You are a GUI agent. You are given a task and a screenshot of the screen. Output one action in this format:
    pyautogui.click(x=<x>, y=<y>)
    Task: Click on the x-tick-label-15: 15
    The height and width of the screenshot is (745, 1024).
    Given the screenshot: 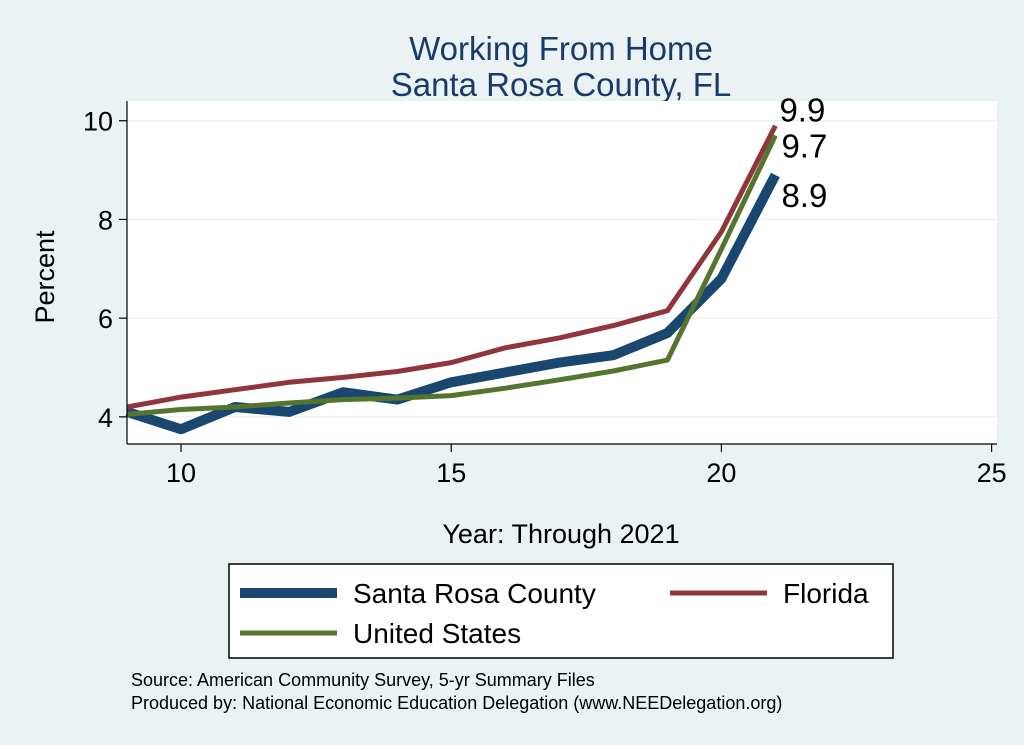 What is the action you would take?
    pyautogui.click(x=451, y=473)
    